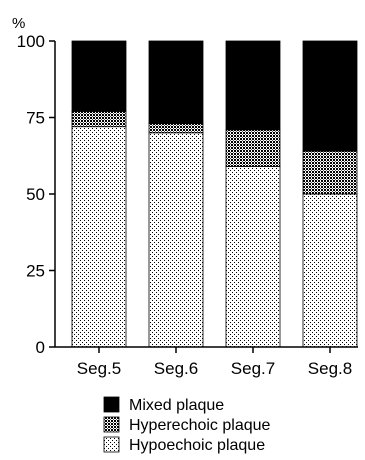  What do you see at coordinates (176, 405) in the screenshot?
I see `legend-label-mixed-plaque: Mixed plaque` at bounding box center [176, 405].